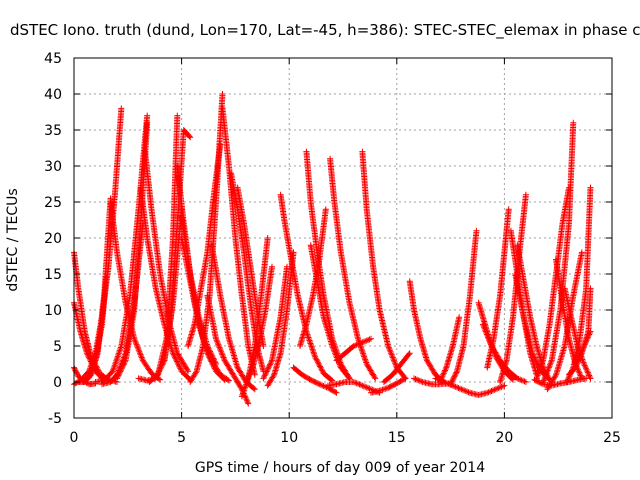 Image resolution: width=640 pixels, height=480 pixels. I want to click on y-tick-label: 20, so click(53, 239).